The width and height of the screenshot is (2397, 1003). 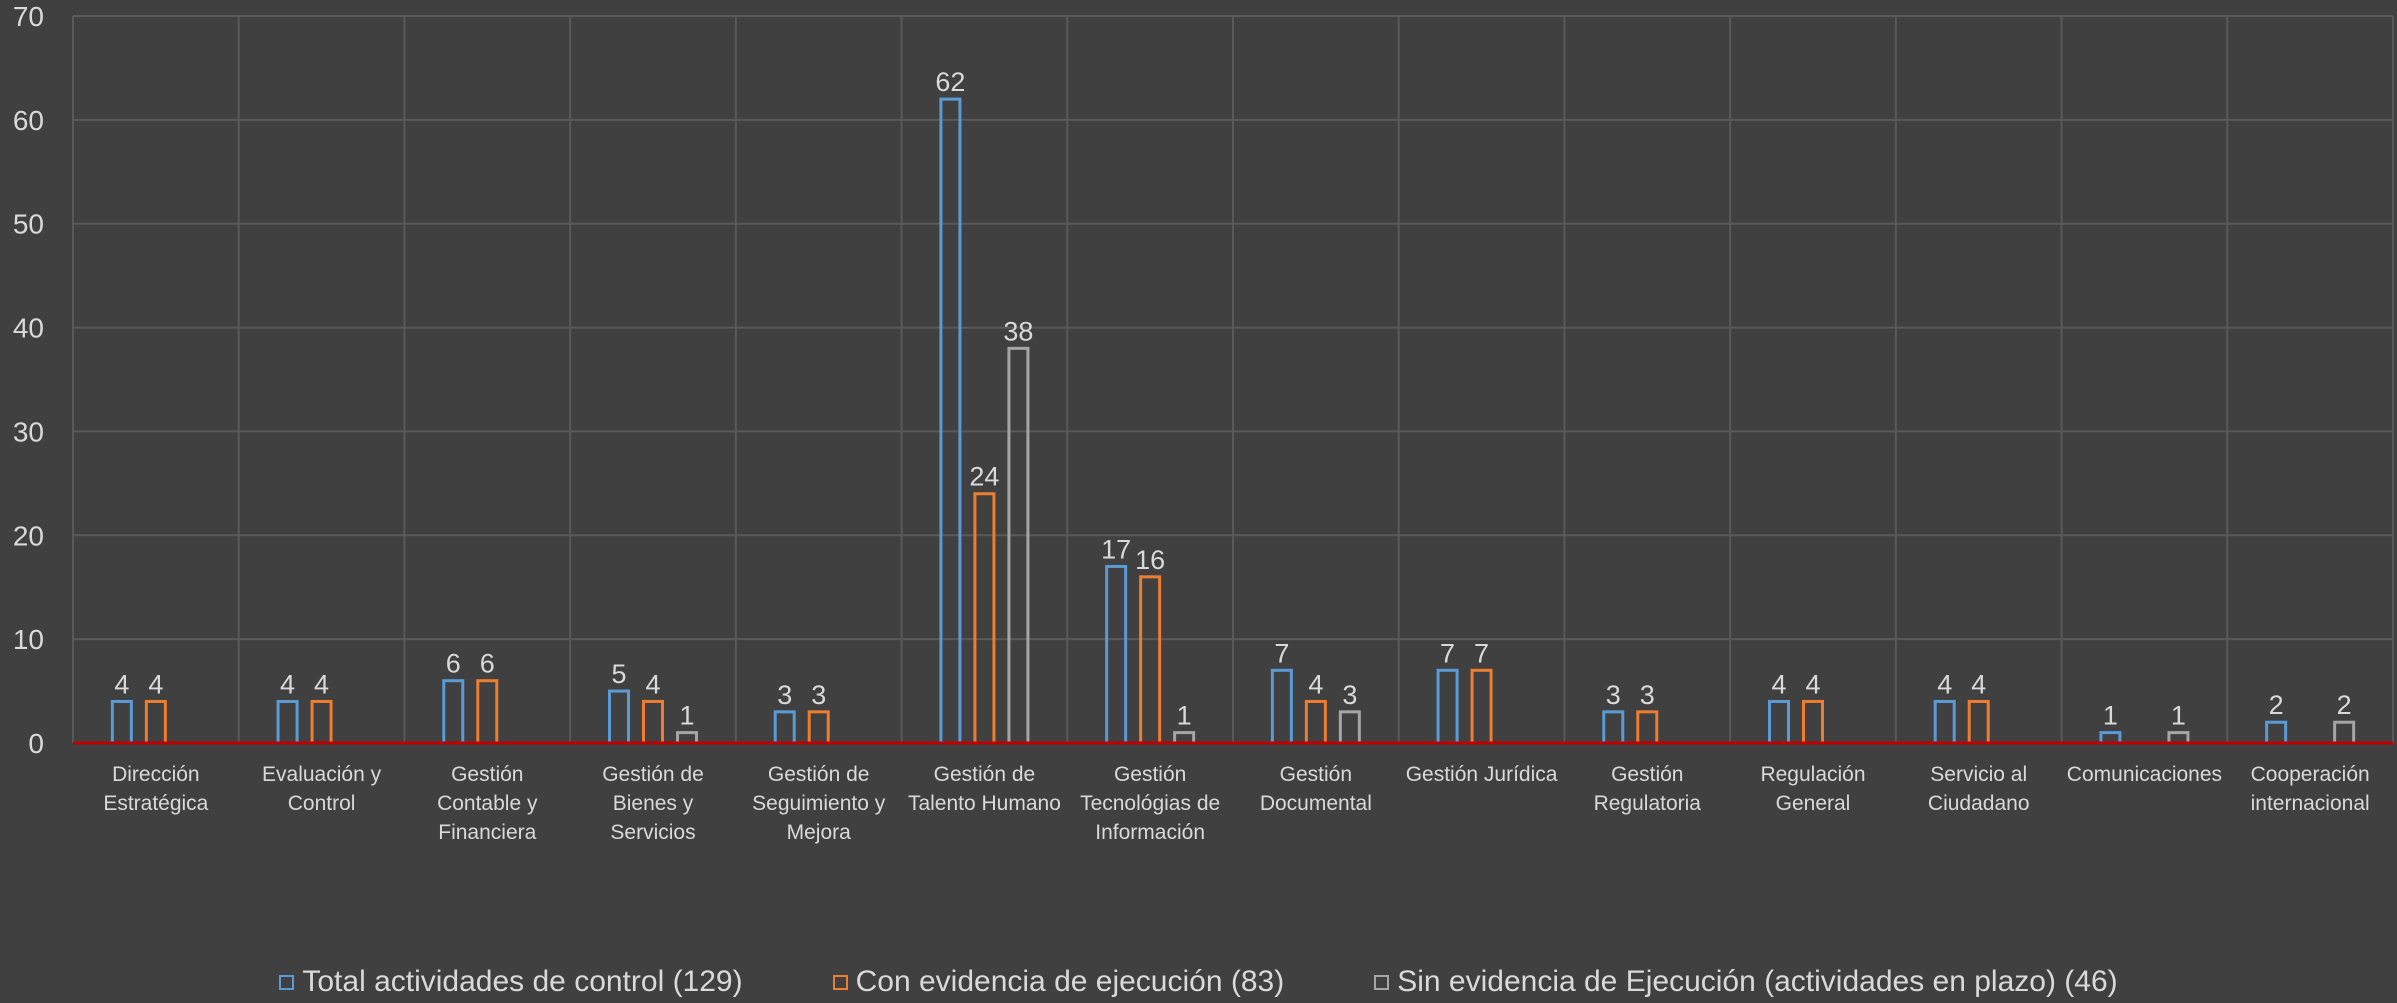 What do you see at coordinates (950, 82) in the screenshot?
I see `data-label: 62` at bounding box center [950, 82].